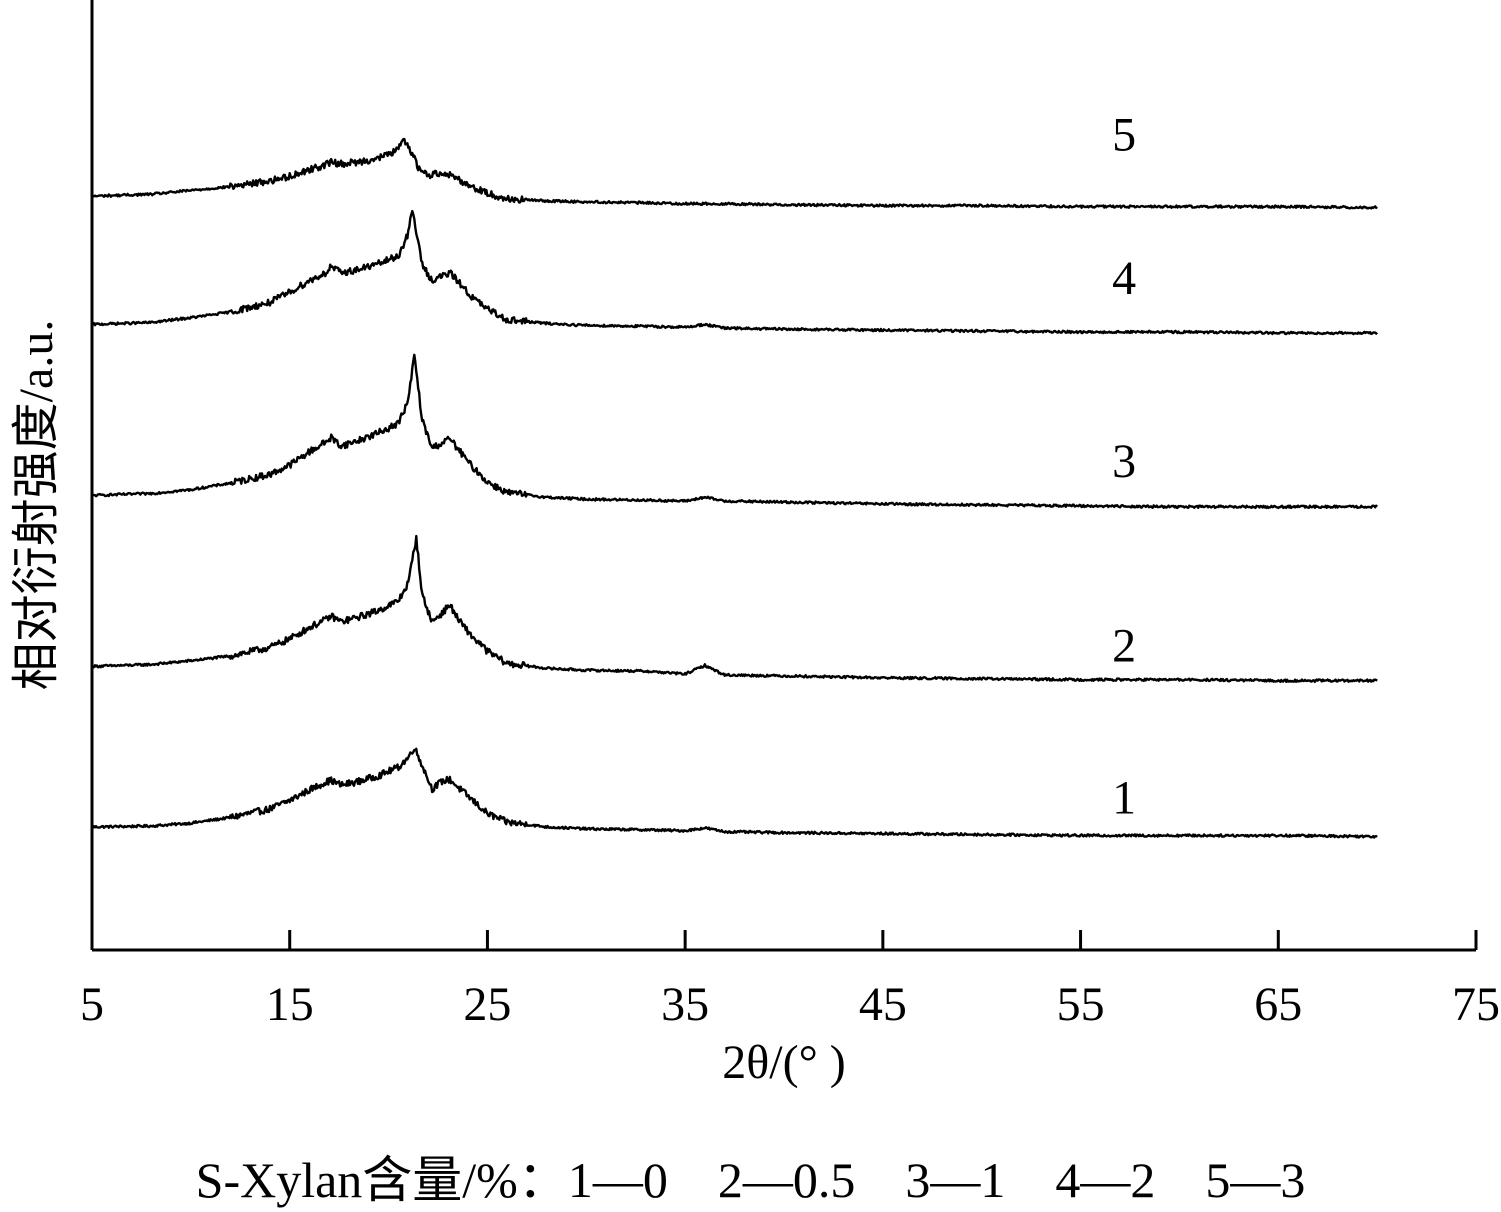  What do you see at coordinates (883, 1004) in the screenshot?
I see `x-tick-label: 45` at bounding box center [883, 1004].